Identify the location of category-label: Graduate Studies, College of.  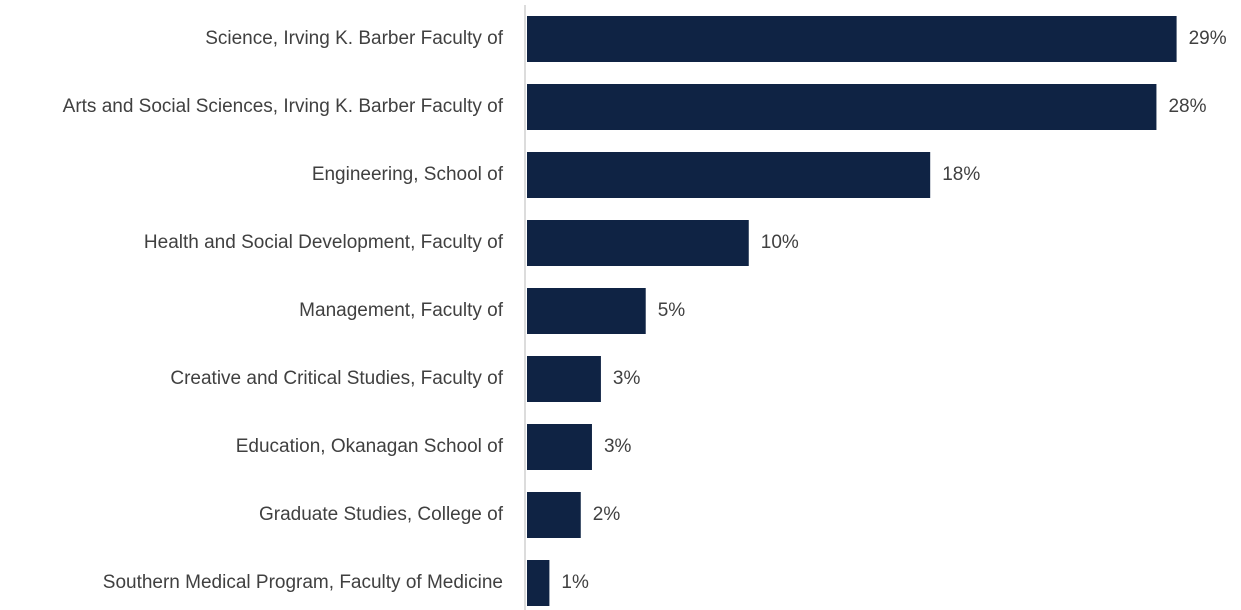
(381, 514).